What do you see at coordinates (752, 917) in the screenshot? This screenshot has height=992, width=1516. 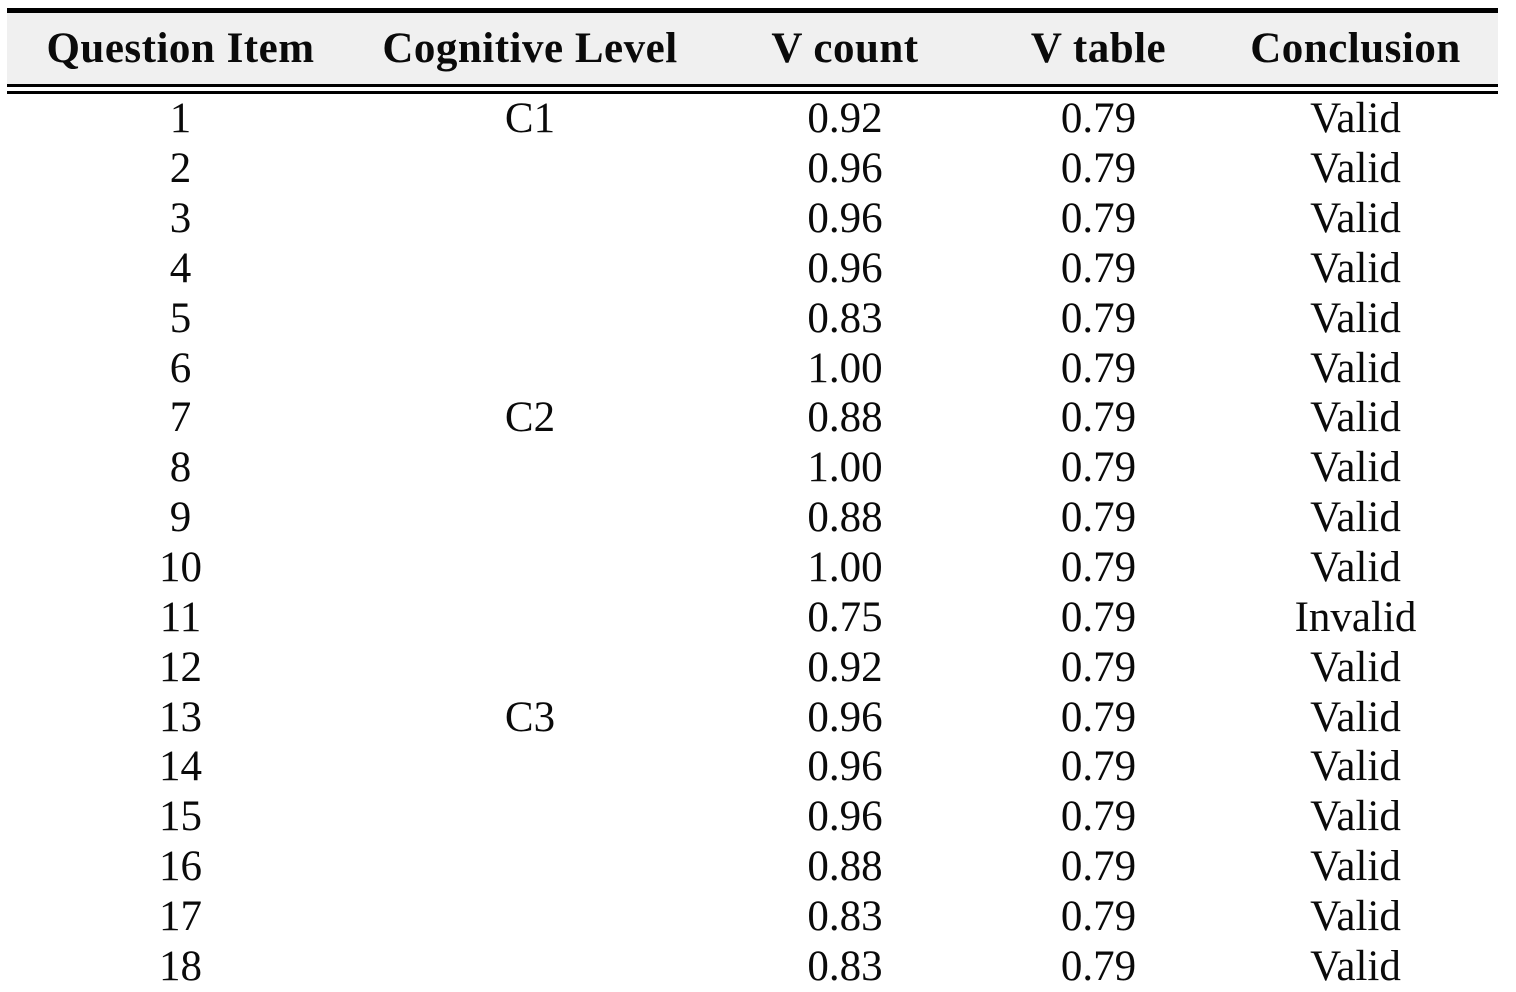 I see `table-row: 17 0.83 0.79 Valid` at bounding box center [752, 917].